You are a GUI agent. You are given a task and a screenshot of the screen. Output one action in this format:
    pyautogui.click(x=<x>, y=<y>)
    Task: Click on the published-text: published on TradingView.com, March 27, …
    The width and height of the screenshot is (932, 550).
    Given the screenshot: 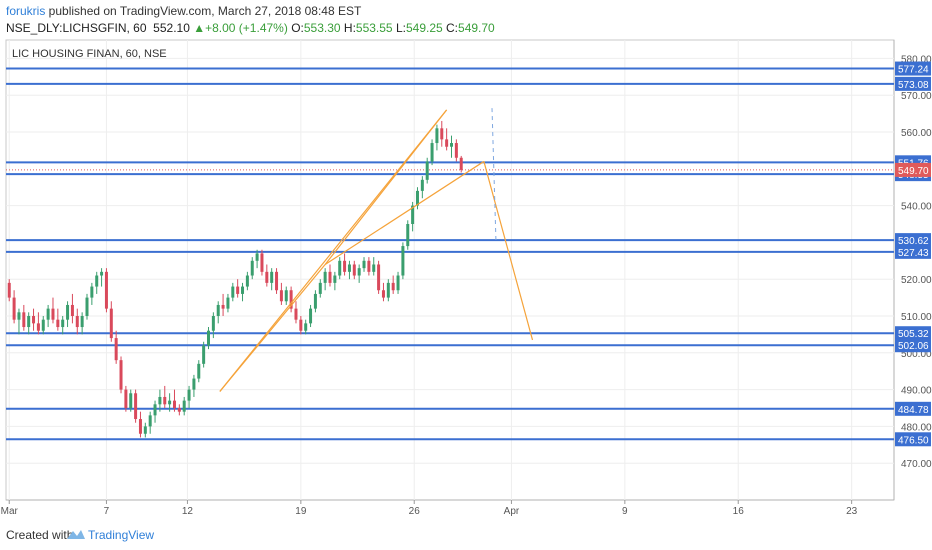 What is the action you would take?
    pyautogui.click(x=203, y=11)
    